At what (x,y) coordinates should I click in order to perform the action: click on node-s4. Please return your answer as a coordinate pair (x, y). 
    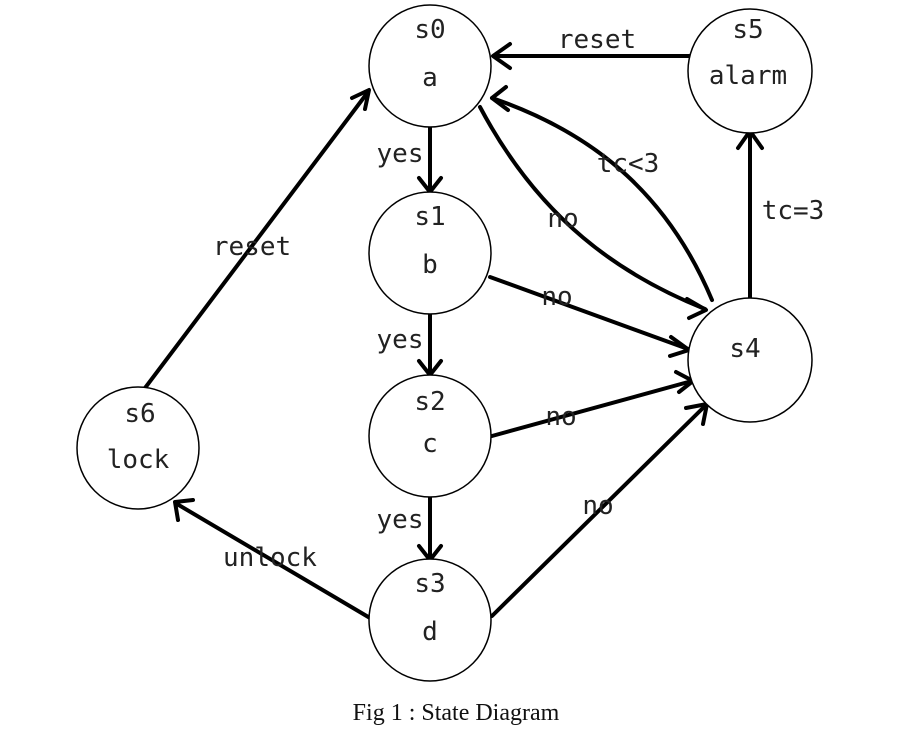
    Looking at the image, I should click on (750, 360).